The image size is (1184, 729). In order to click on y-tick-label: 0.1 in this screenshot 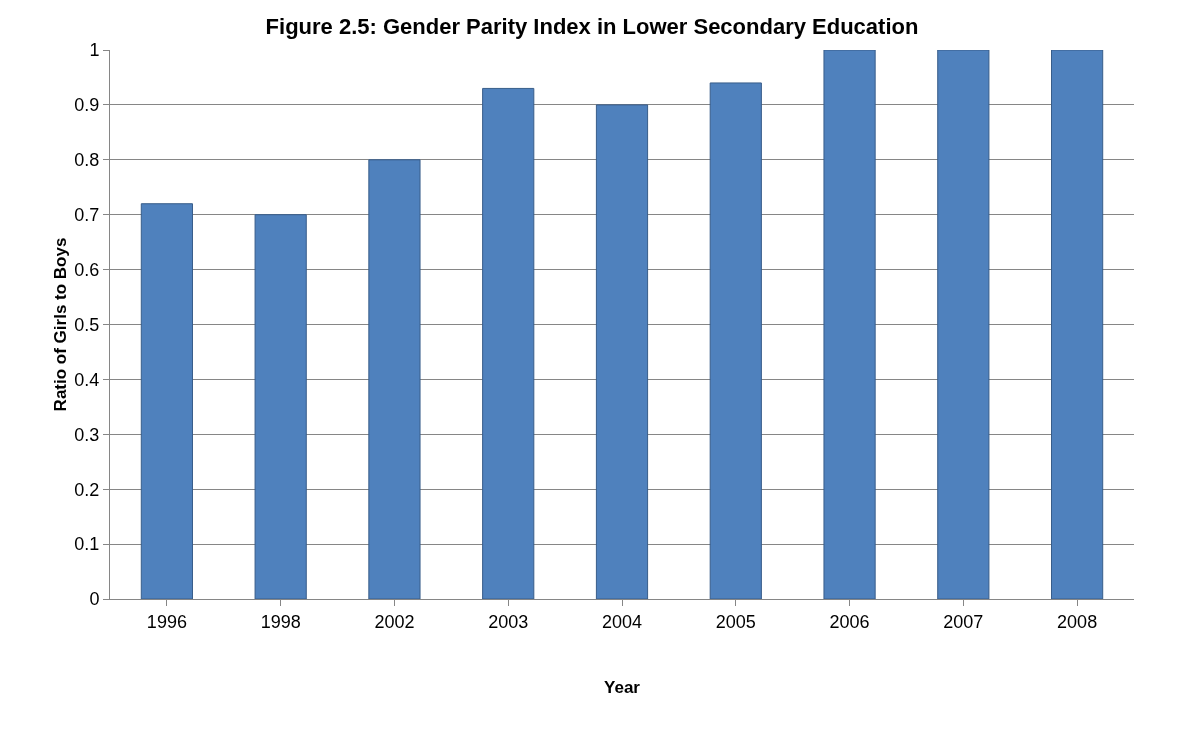, I will do `click(87, 544)`.